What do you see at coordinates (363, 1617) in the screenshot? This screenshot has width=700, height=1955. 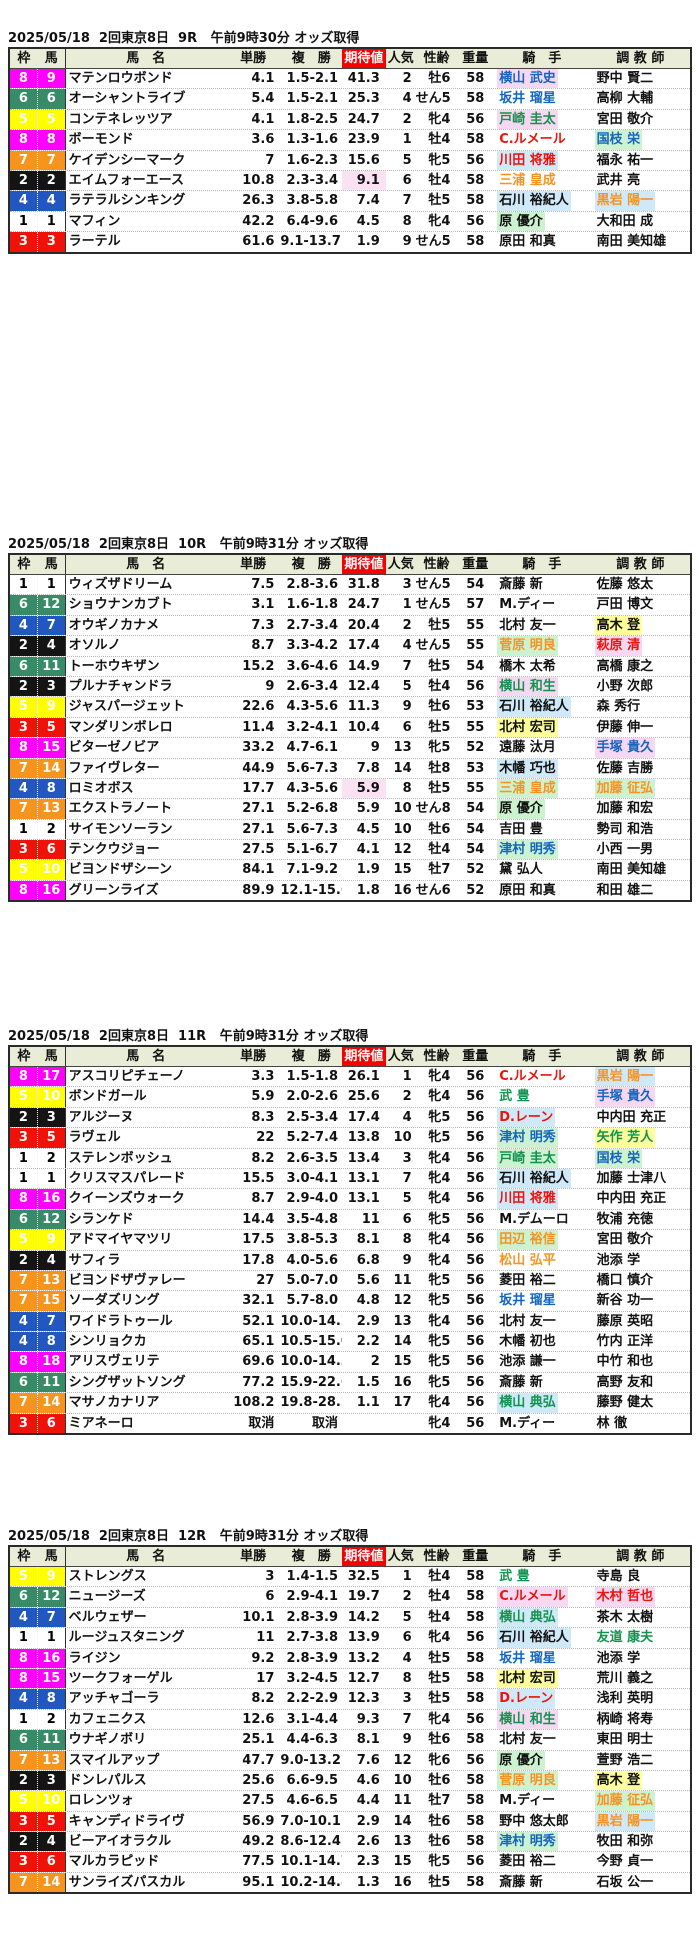 I see `expected-value-cell: 14.2` at bounding box center [363, 1617].